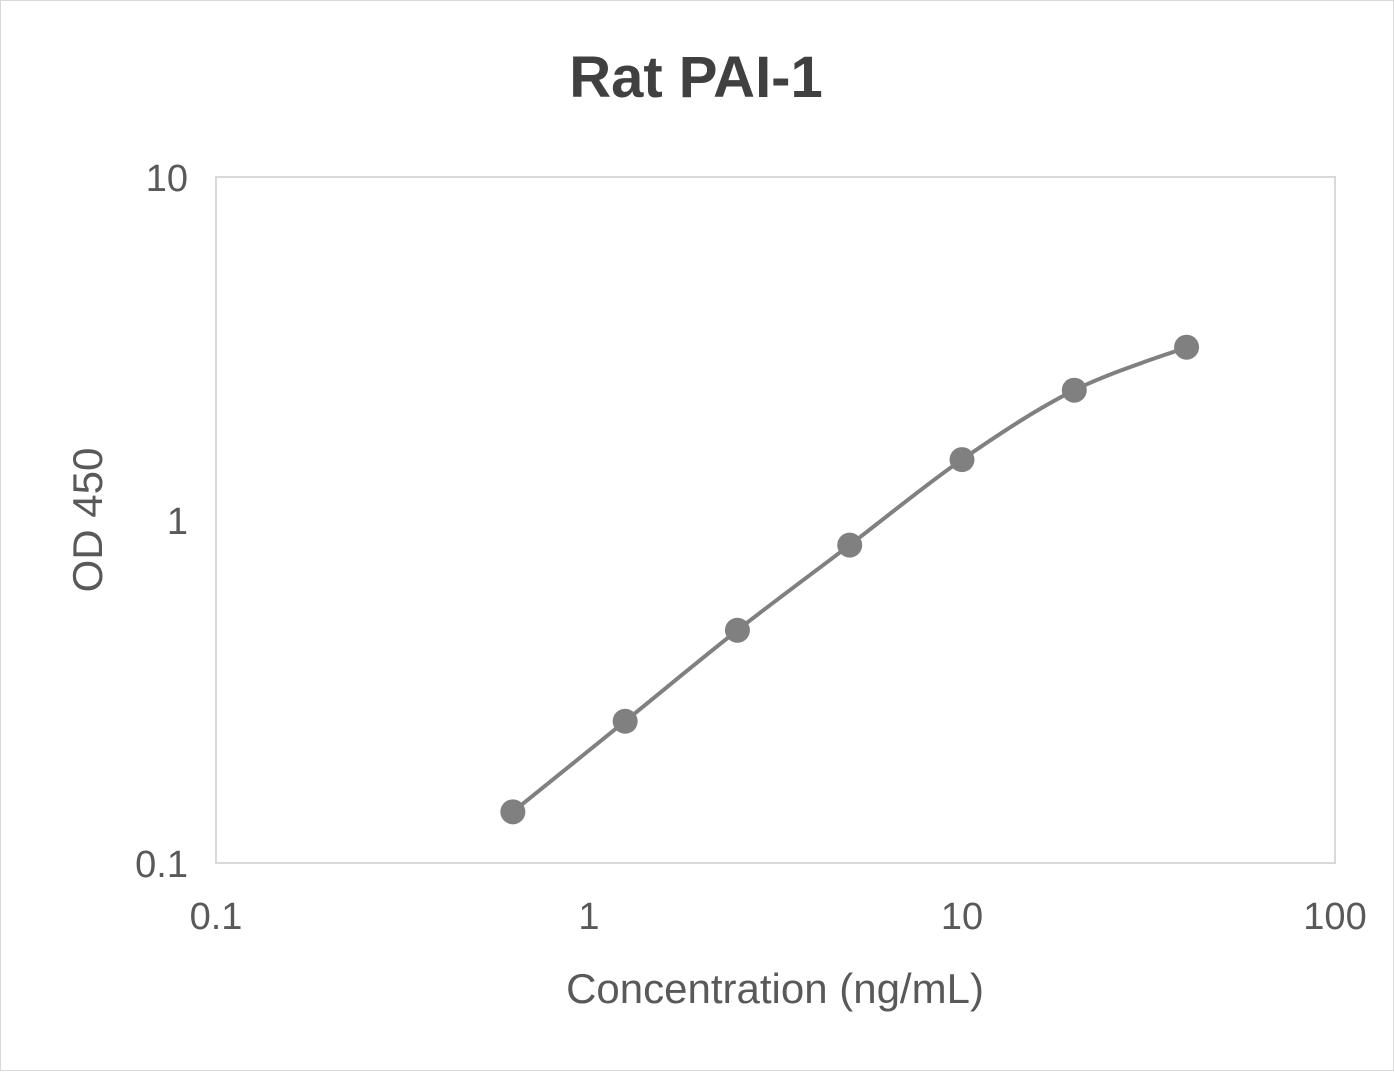 The height and width of the screenshot is (1072, 1394). Describe the element at coordinates (696, 77) in the screenshot. I see `chart-title: Rat PAI-1` at that location.